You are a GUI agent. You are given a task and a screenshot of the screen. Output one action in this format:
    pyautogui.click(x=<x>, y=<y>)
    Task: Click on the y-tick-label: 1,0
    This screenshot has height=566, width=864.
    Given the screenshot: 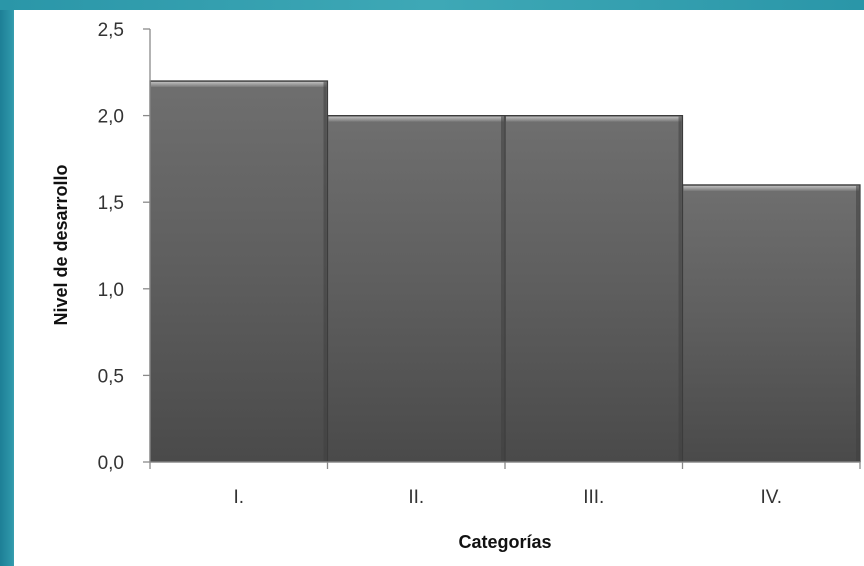 What is the action you would take?
    pyautogui.click(x=111, y=290)
    